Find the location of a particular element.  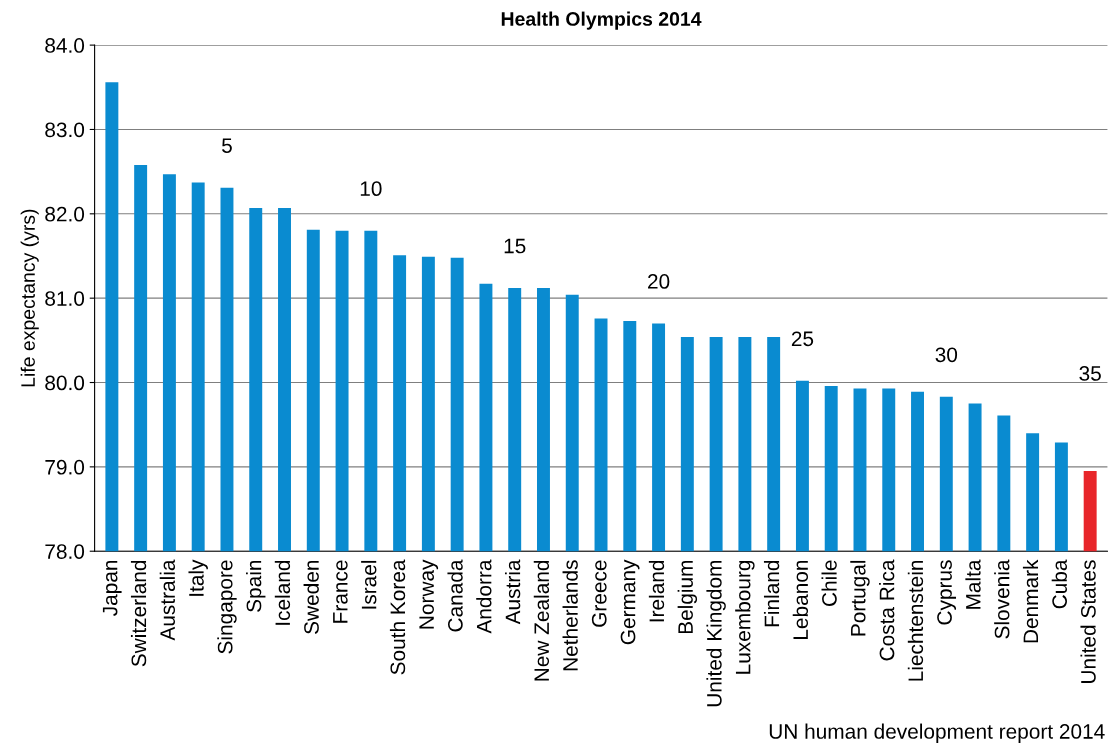

x-tick-label: Singapore is located at coordinates (227, 607).